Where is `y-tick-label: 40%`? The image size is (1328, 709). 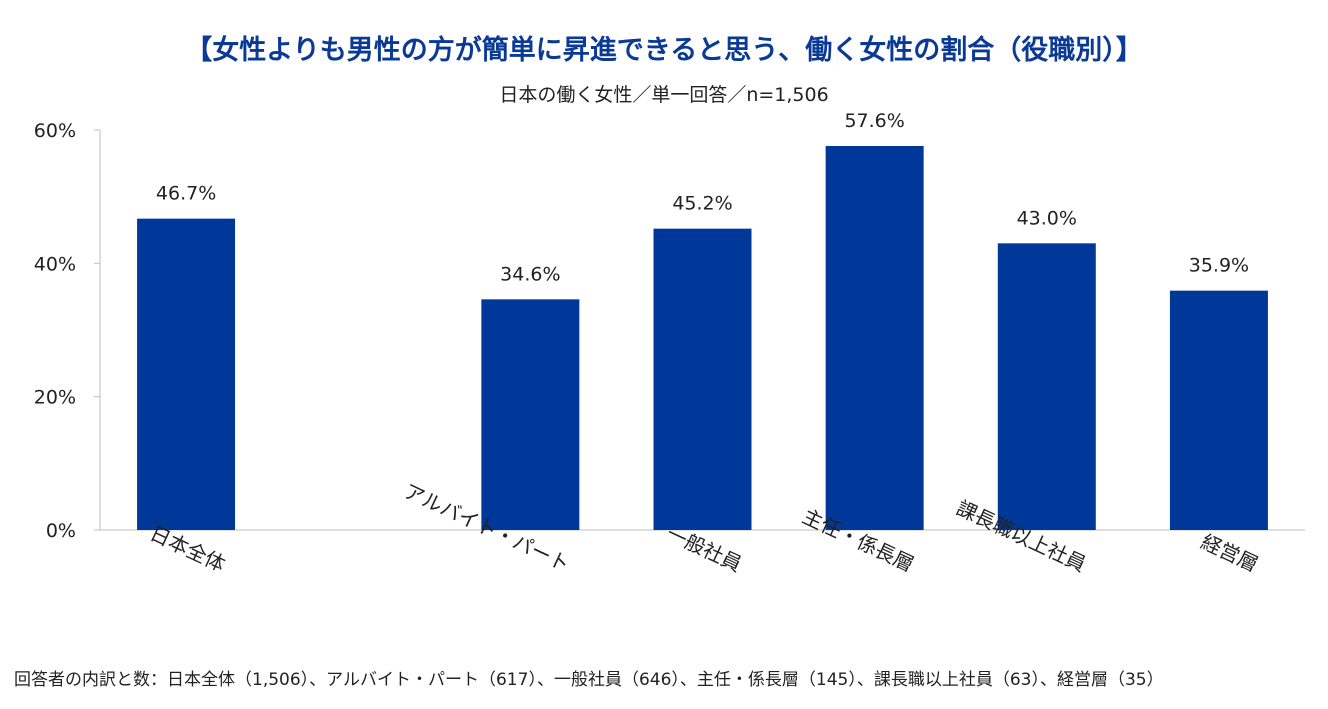 y-tick-label: 40% is located at coordinates (55, 264).